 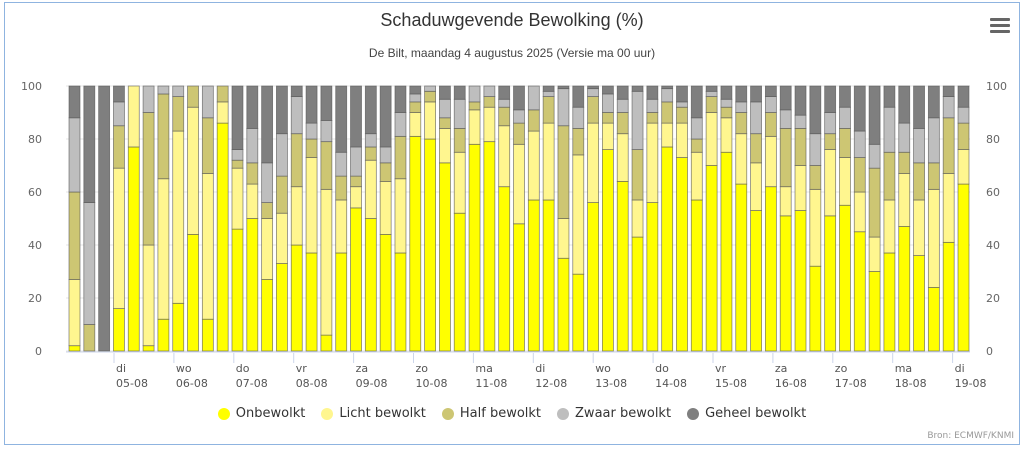 What do you see at coordinates (671, 383) in the screenshot?
I see `x-tick-date: 14-08` at bounding box center [671, 383].